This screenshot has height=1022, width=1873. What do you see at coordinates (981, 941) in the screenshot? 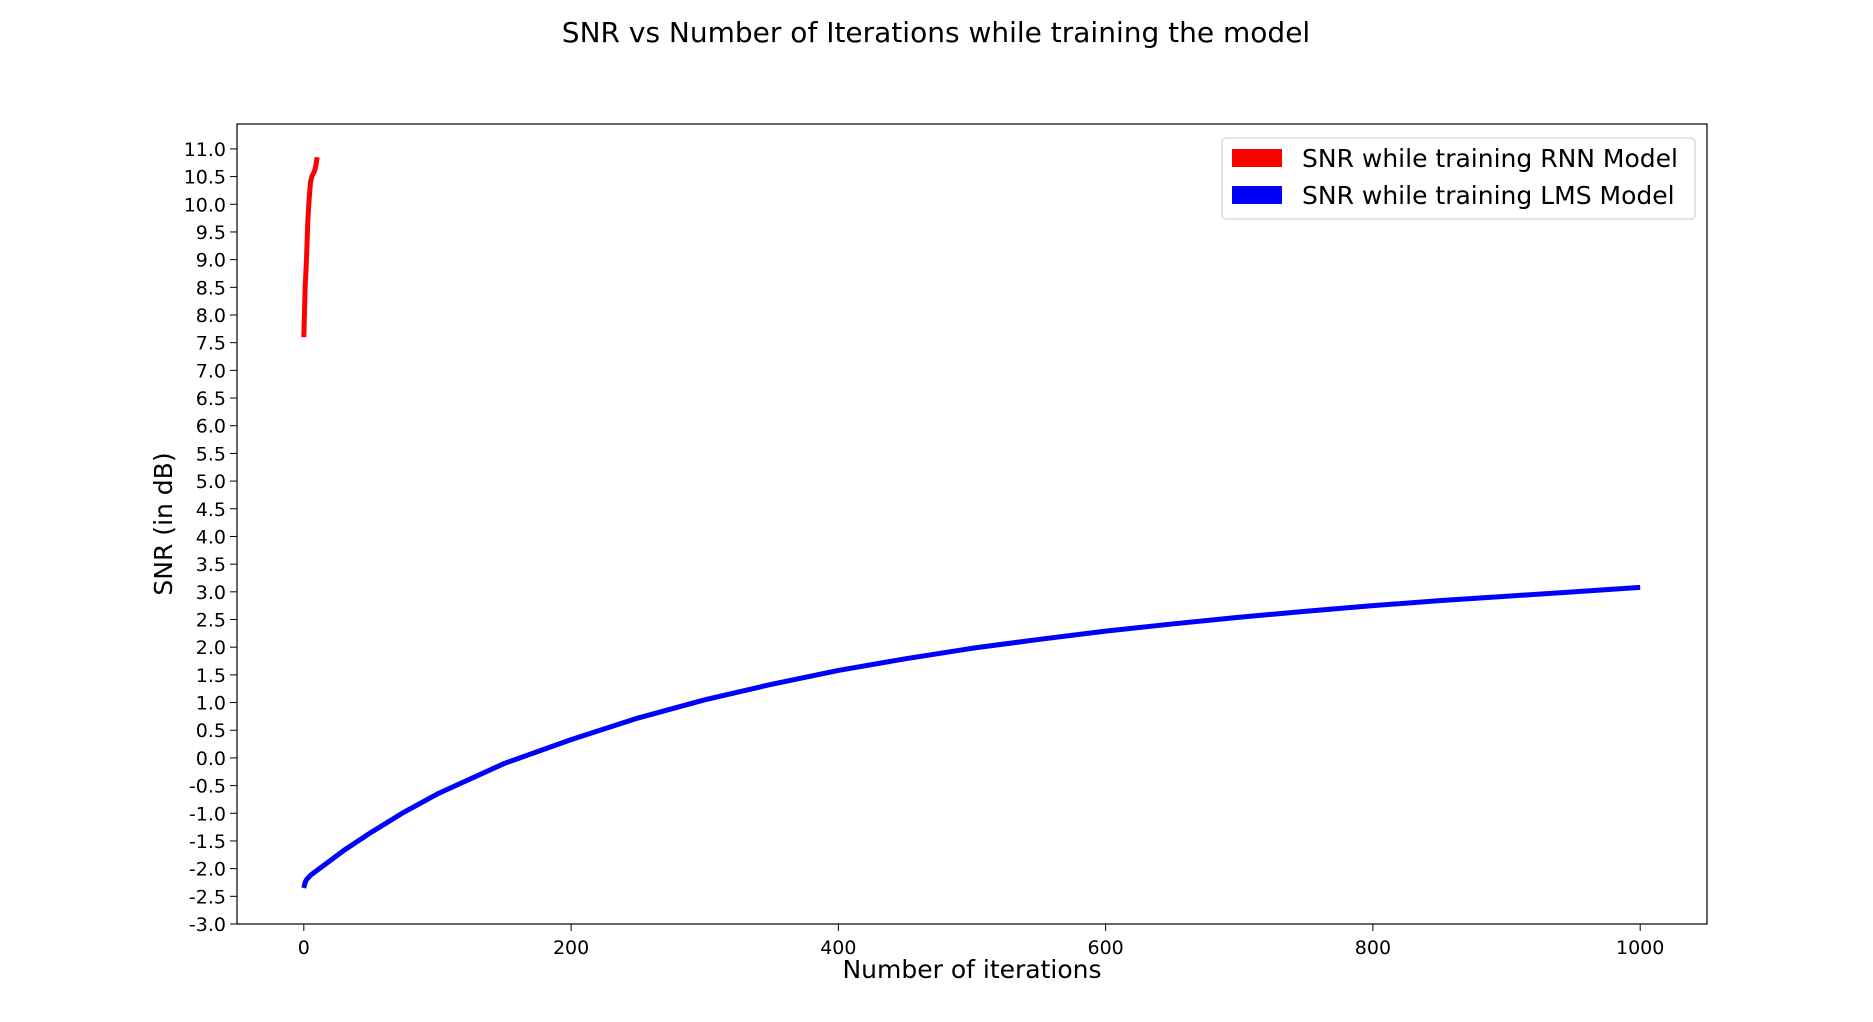
I see `x-axis-ticks: 0 200 400 600 800 1000` at bounding box center [981, 941].